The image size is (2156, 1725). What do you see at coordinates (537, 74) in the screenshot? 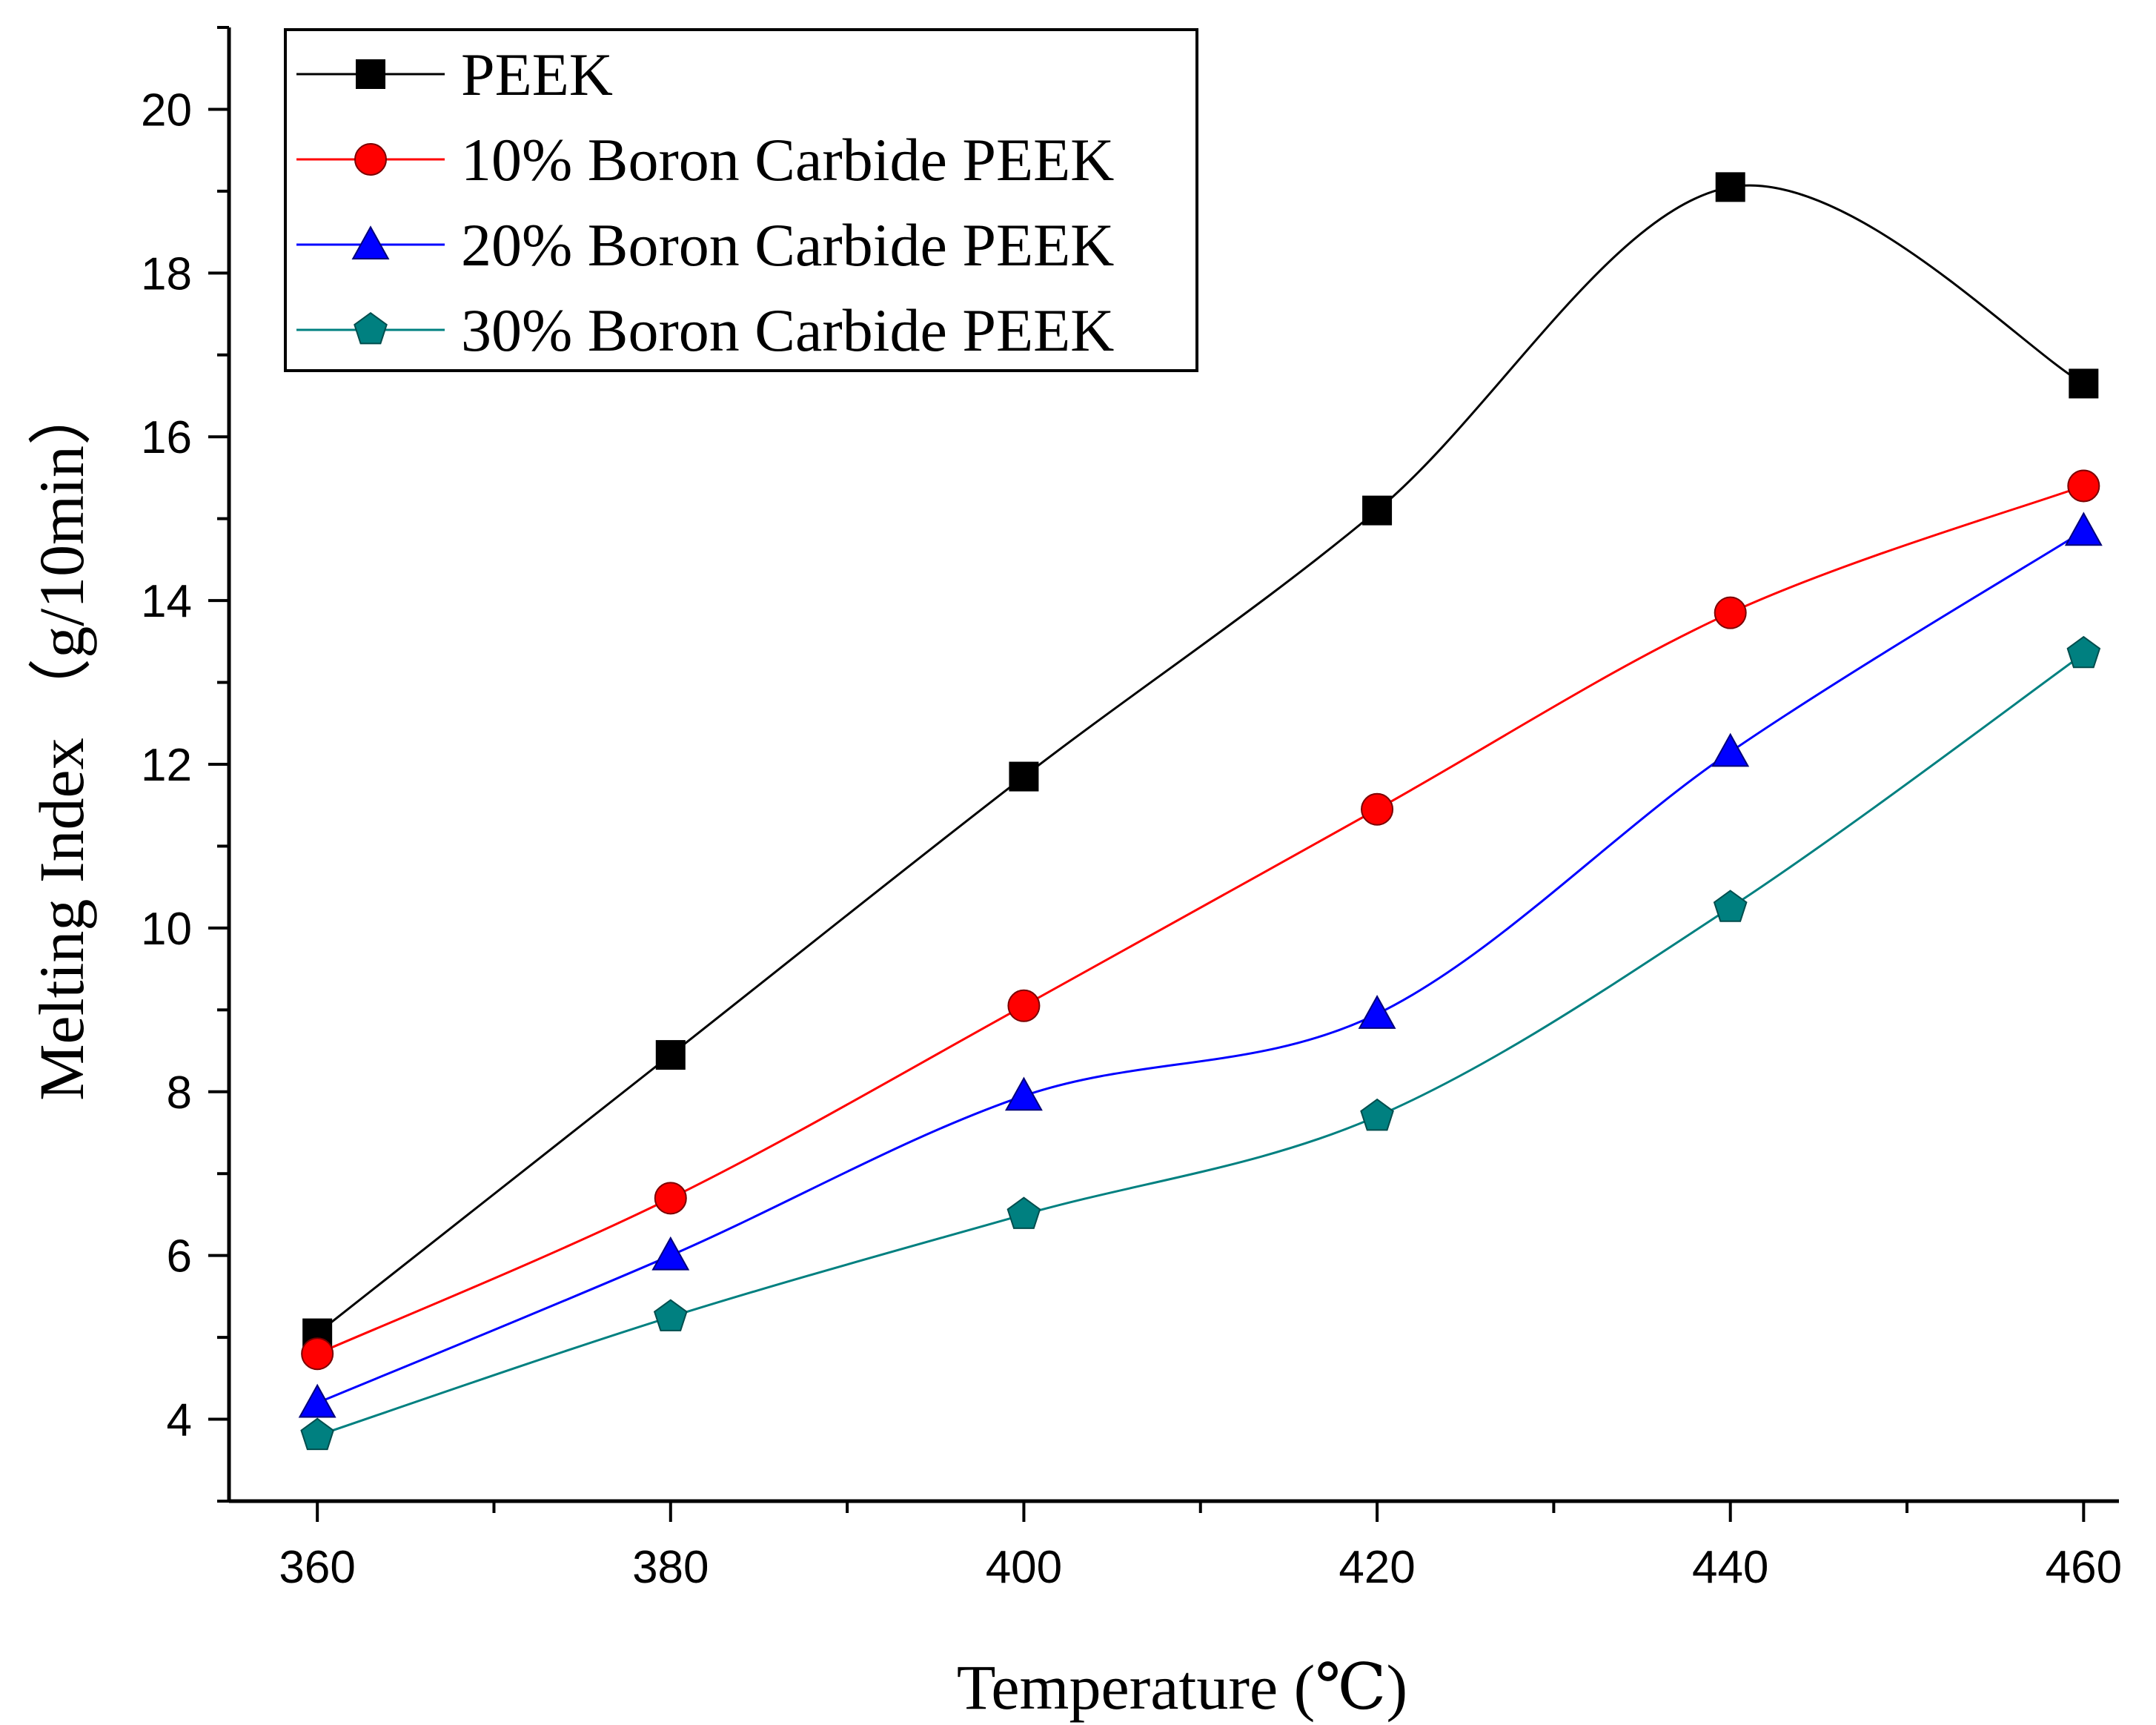
I see `legend-label: PEEK` at bounding box center [537, 74].